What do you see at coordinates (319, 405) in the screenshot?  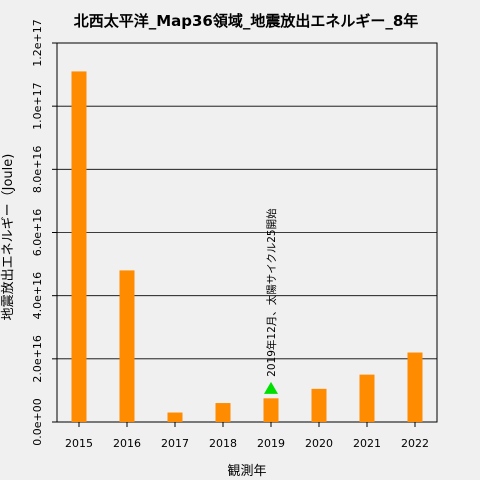 I see `bar-2020` at bounding box center [319, 405].